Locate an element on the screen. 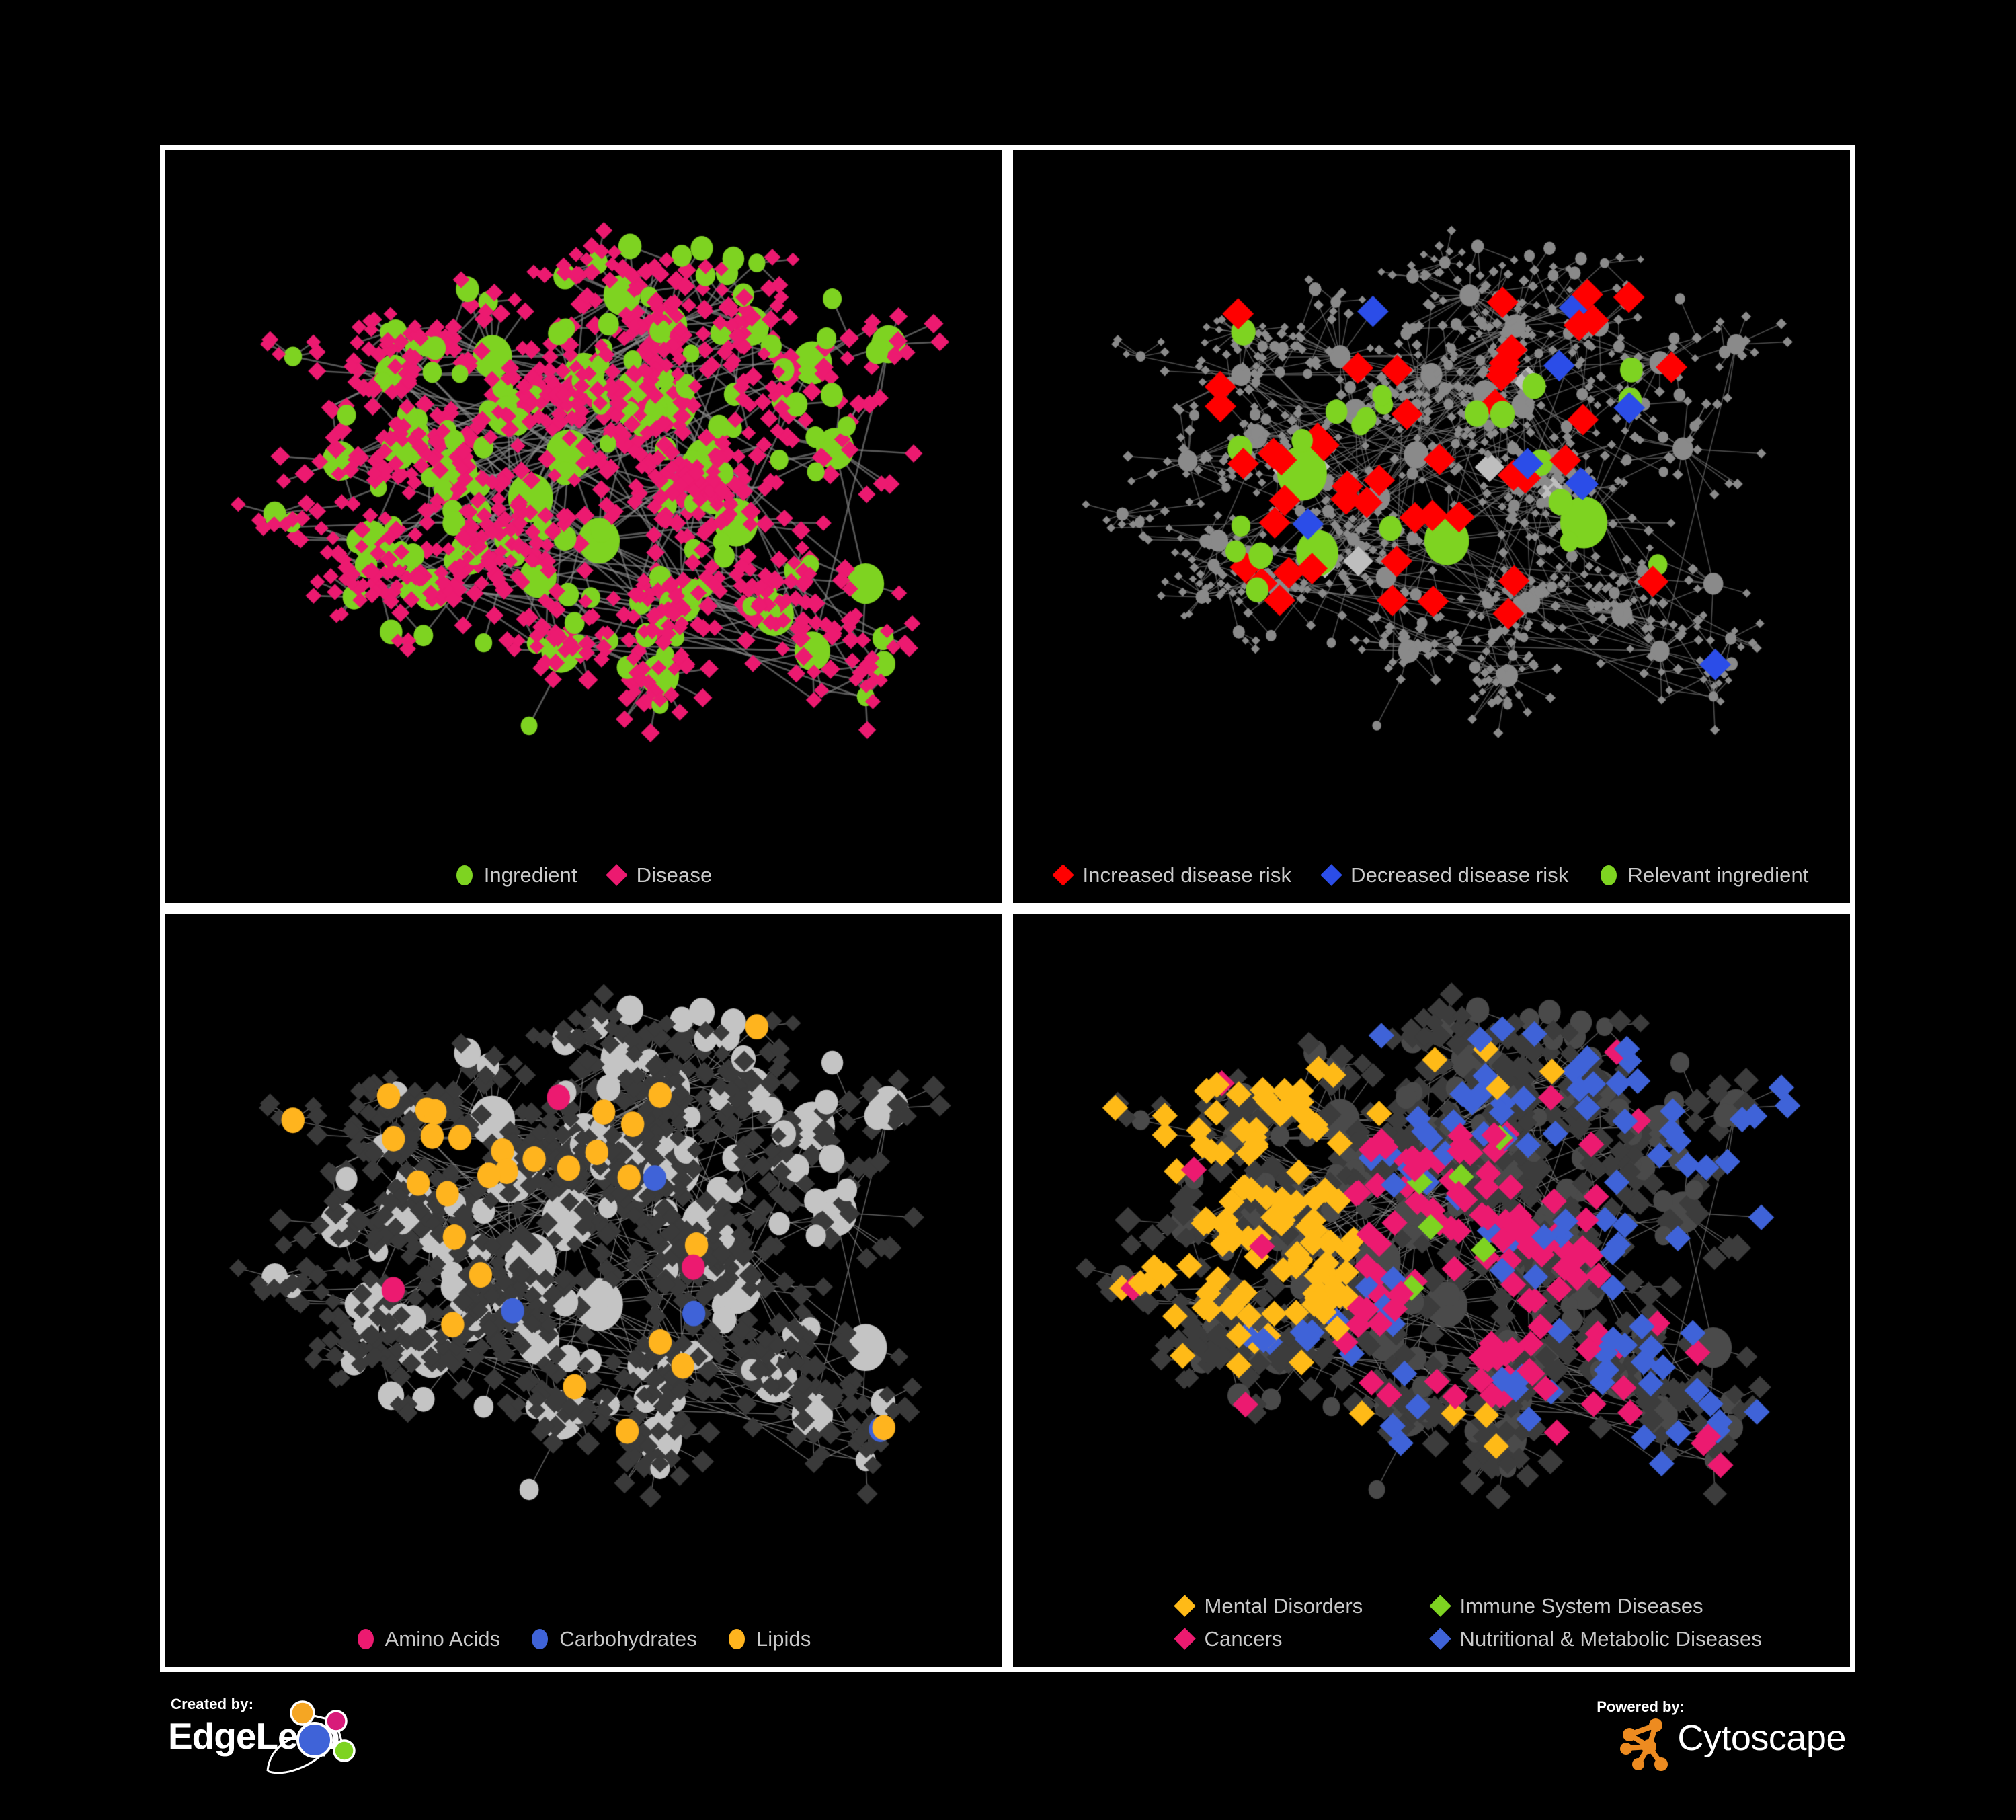 Image resolution: width=2016 pixels, height=1820 pixels. created-by-label: Created by: is located at coordinates (212, 1704).